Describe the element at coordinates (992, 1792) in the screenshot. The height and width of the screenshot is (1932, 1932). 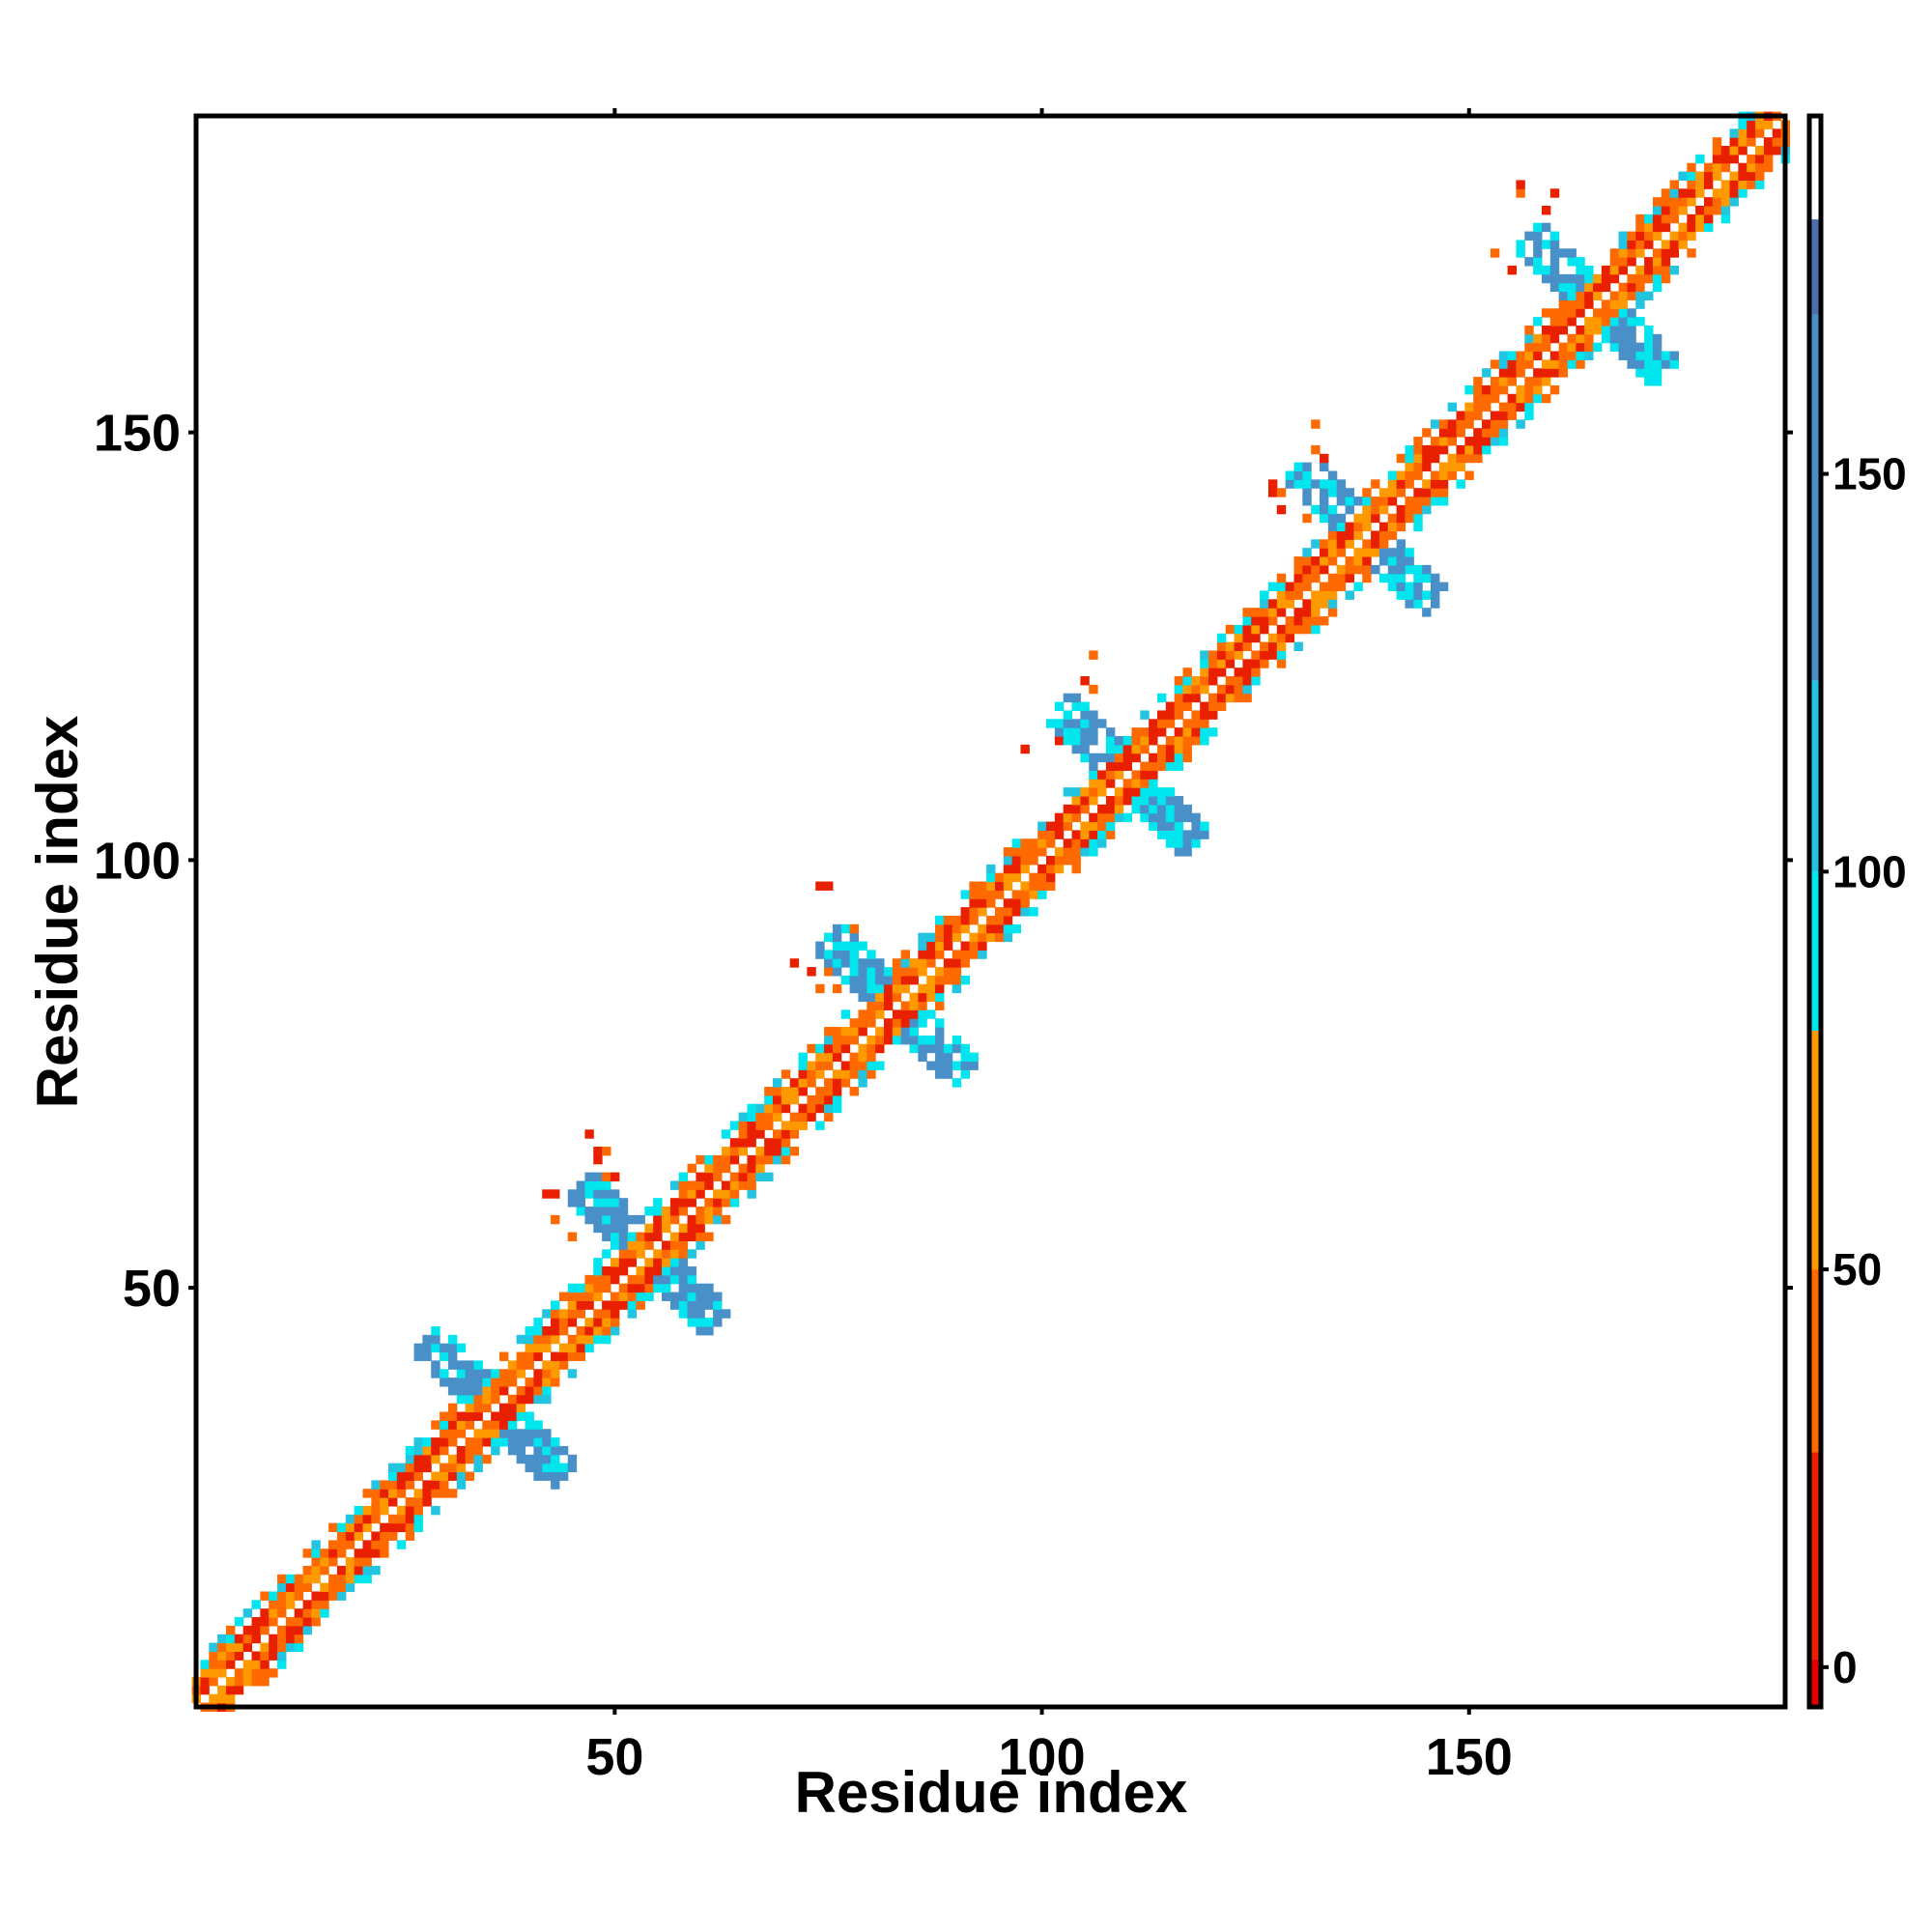
I see `x-axis-title: Residue index` at that location.